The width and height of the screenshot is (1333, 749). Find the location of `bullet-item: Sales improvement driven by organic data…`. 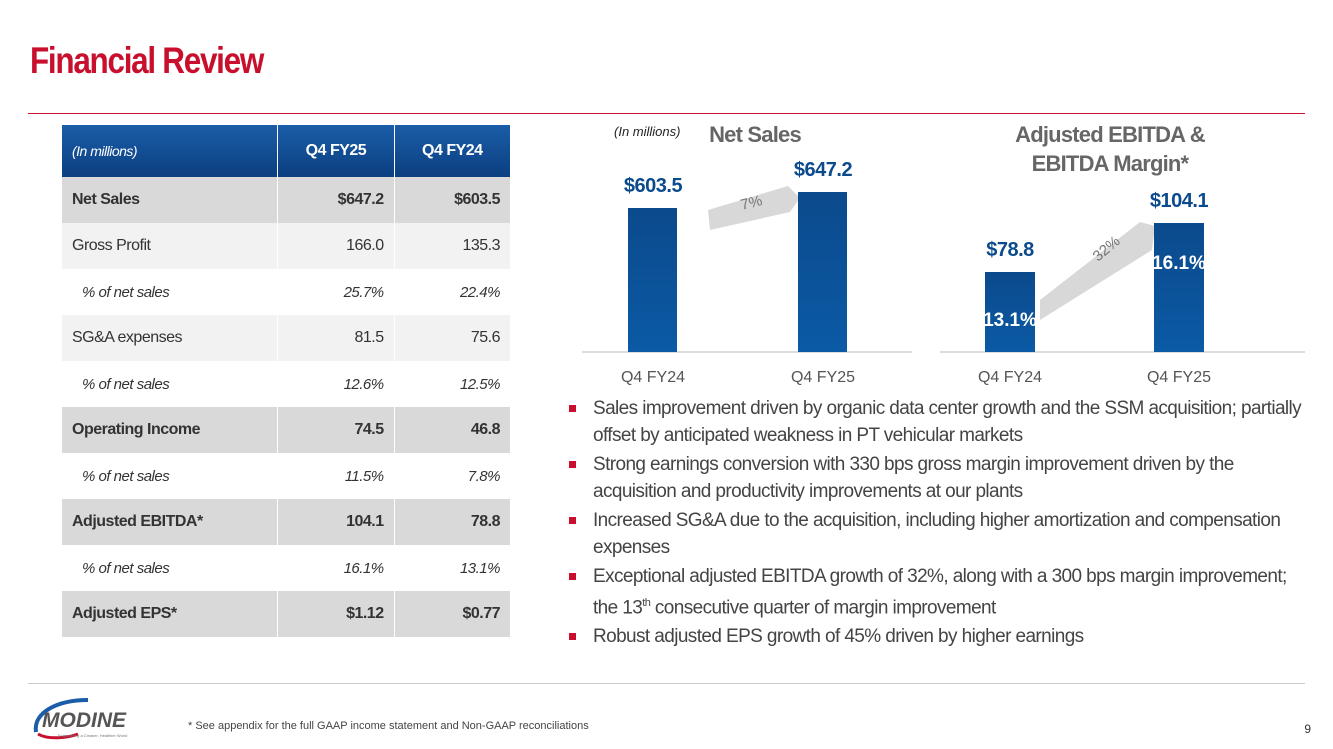

bullet-item: Sales improvement driven by organic data… is located at coordinates (937, 422).